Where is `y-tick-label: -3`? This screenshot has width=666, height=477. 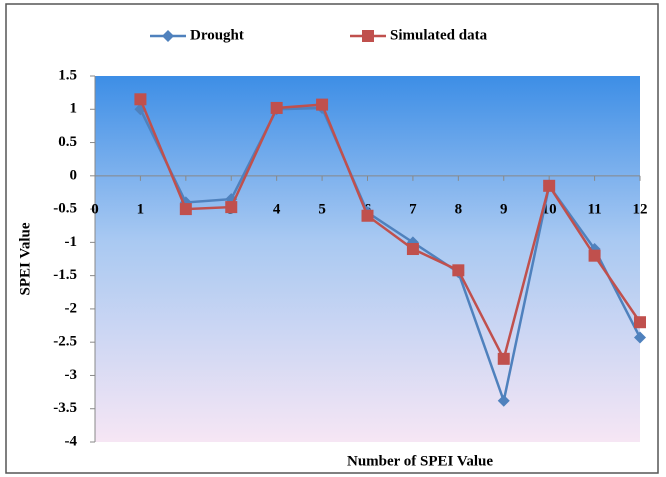
y-tick-label: -3 is located at coordinates (71, 375).